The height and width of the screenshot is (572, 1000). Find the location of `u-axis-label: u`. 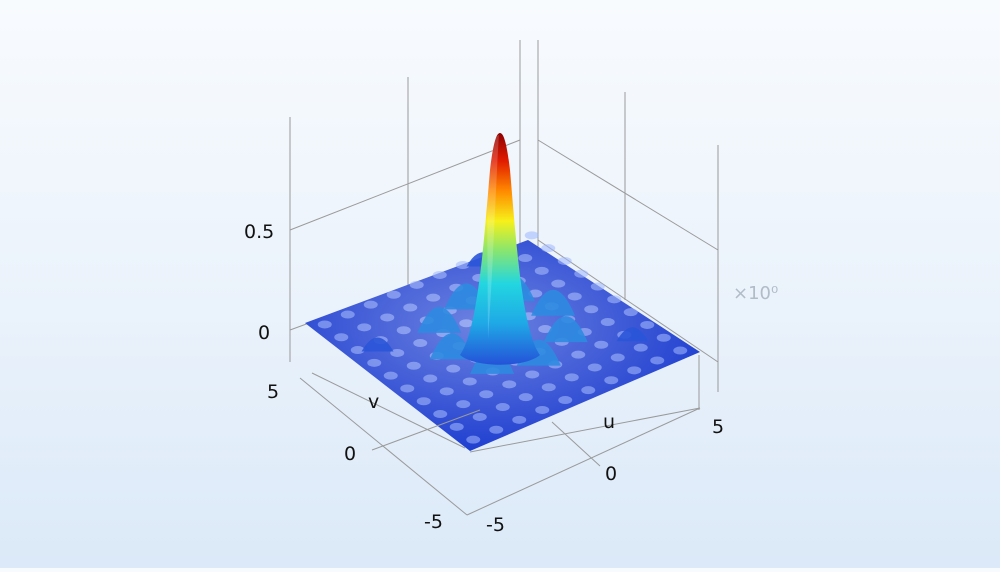

u-axis-label: u is located at coordinates (609, 422).